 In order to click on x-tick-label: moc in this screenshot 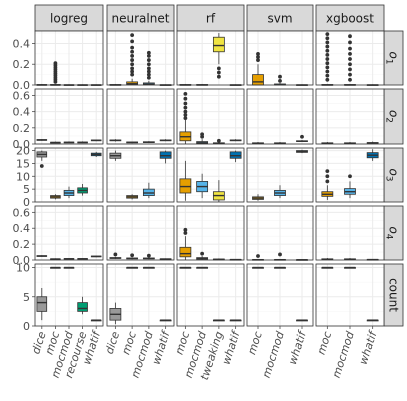, I will do `click(325, 343)`.